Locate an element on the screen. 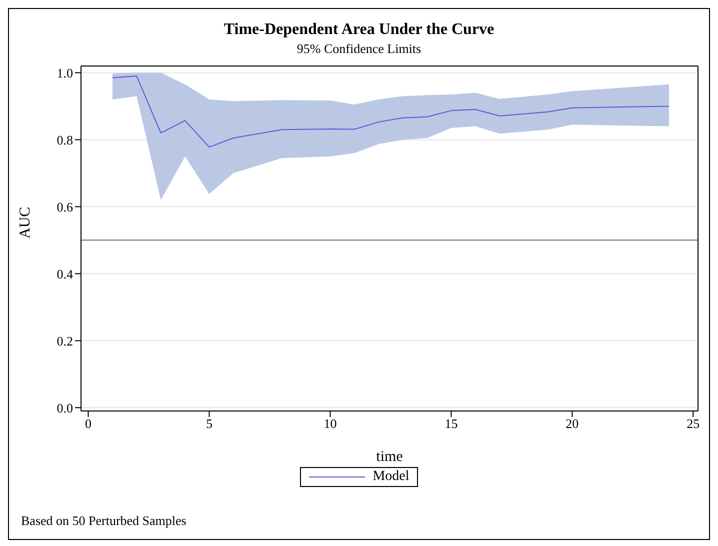 This screenshot has height=546, width=718. y-tick-label: 0.2 is located at coordinates (64, 340).